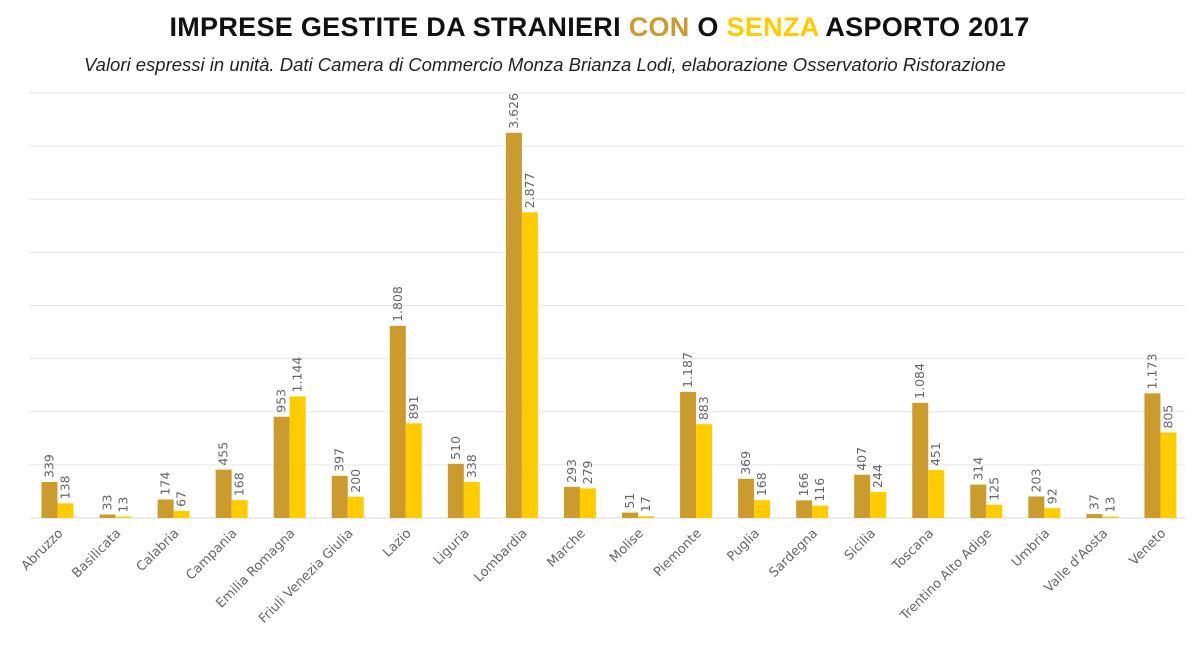 The width and height of the screenshot is (1199, 653). Describe the element at coordinates (1035, 481) in the screenshot. I see `data-label: 203` at that location.